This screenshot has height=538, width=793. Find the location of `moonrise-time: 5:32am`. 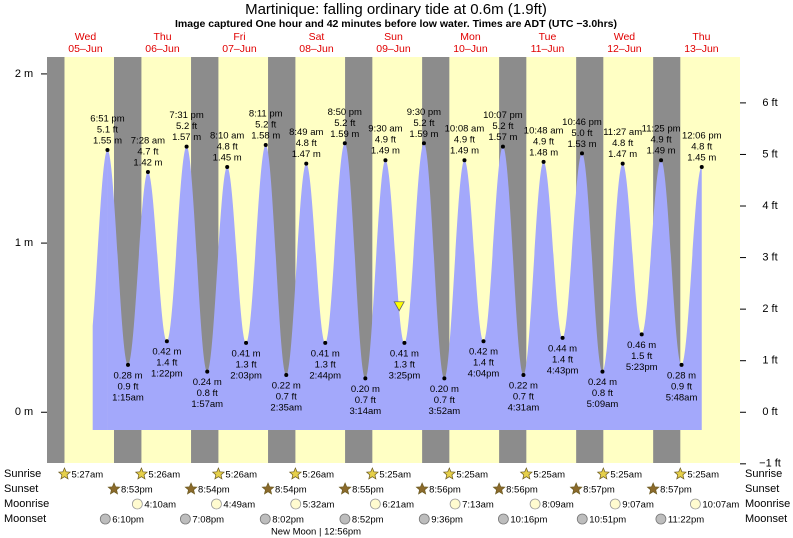

moonrise-time: 5:32am is located at coordinates (319, 505).